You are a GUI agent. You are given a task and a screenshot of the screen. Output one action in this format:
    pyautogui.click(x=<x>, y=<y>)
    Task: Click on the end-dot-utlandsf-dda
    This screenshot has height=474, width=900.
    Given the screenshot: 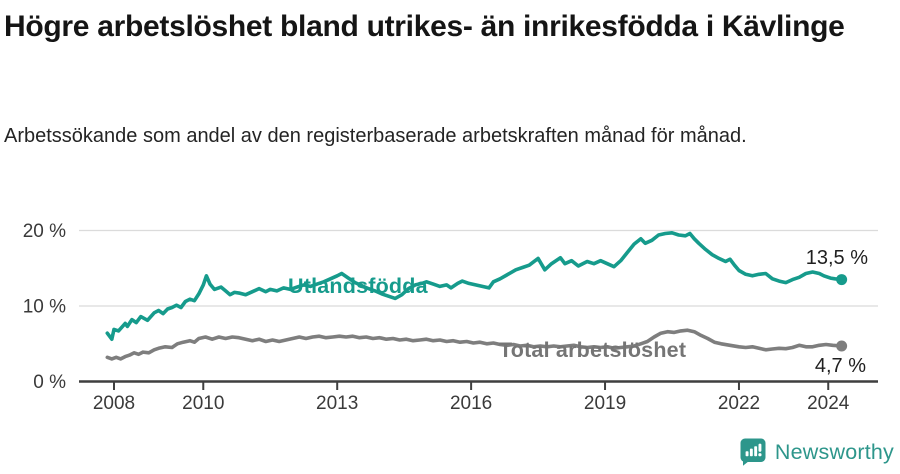 What is the action you would take?
    pyautogui.click(x=842, y=280)
    